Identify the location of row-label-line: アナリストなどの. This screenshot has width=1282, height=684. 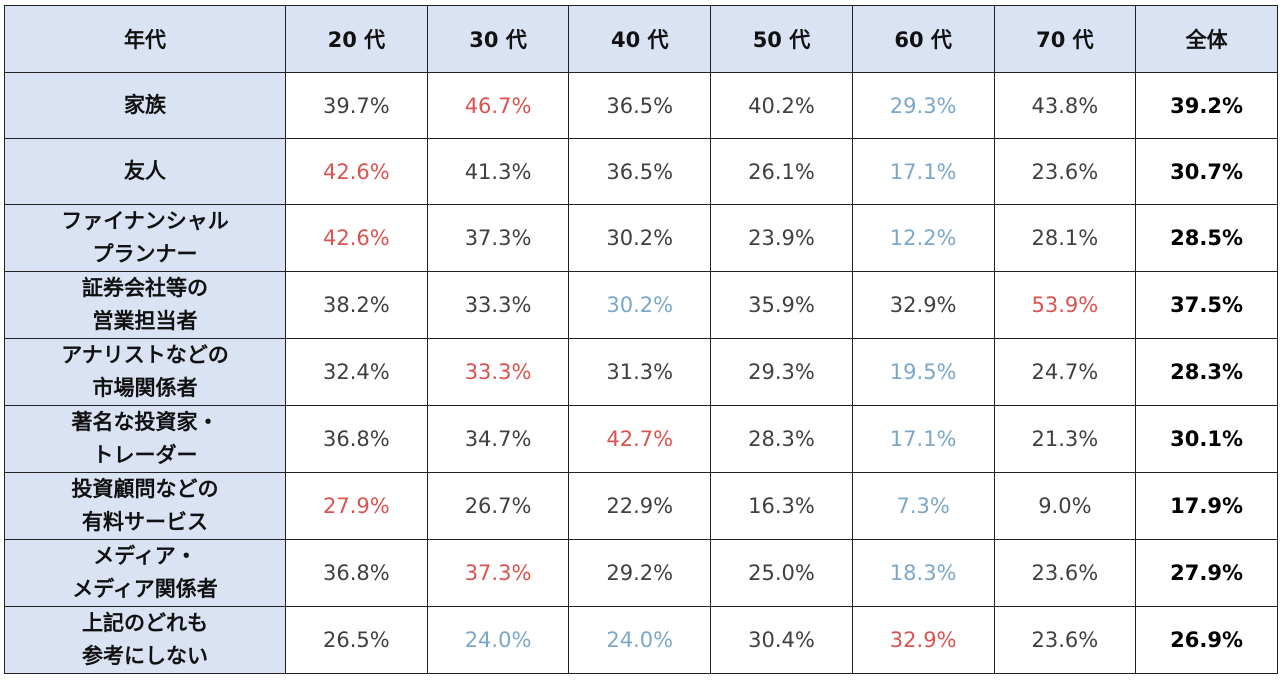
(145, 355).